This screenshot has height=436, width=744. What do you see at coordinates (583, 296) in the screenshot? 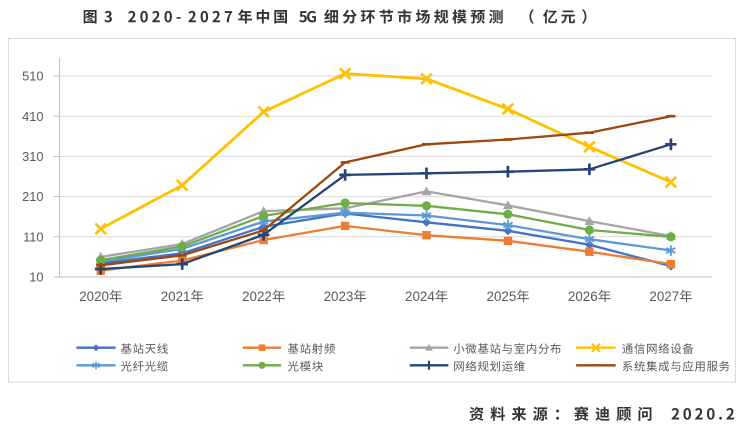
I see `svg-text: 2026` at bounding box center [583, 296].